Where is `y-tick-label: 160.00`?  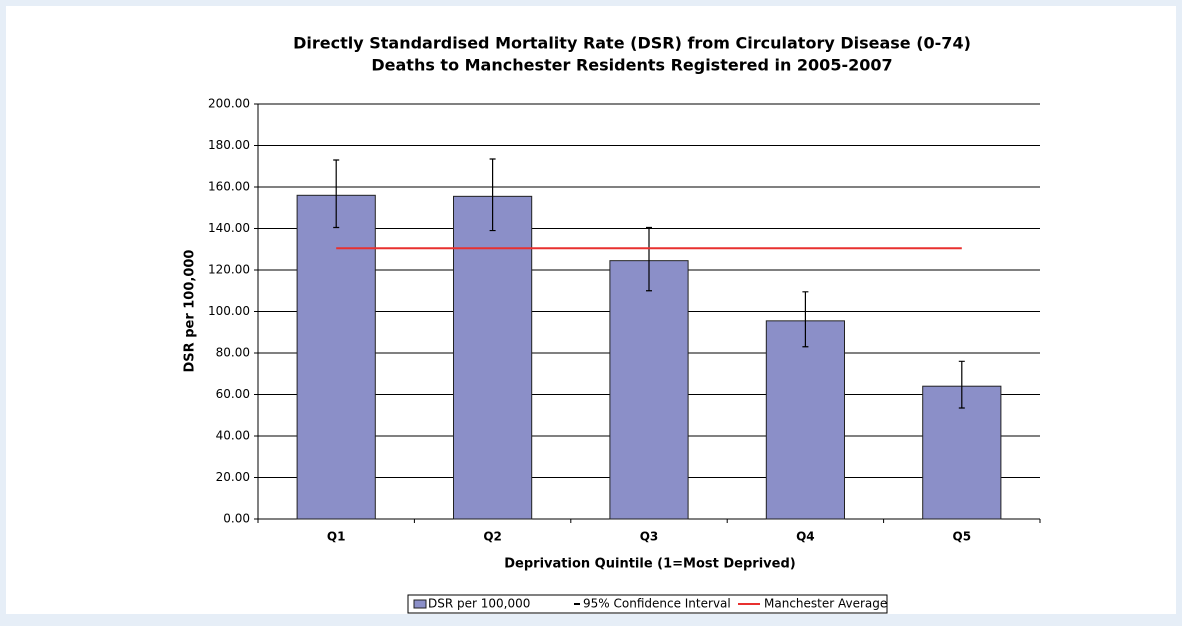
y-tick-label: 160.00 is located at coordinates (229, 187).